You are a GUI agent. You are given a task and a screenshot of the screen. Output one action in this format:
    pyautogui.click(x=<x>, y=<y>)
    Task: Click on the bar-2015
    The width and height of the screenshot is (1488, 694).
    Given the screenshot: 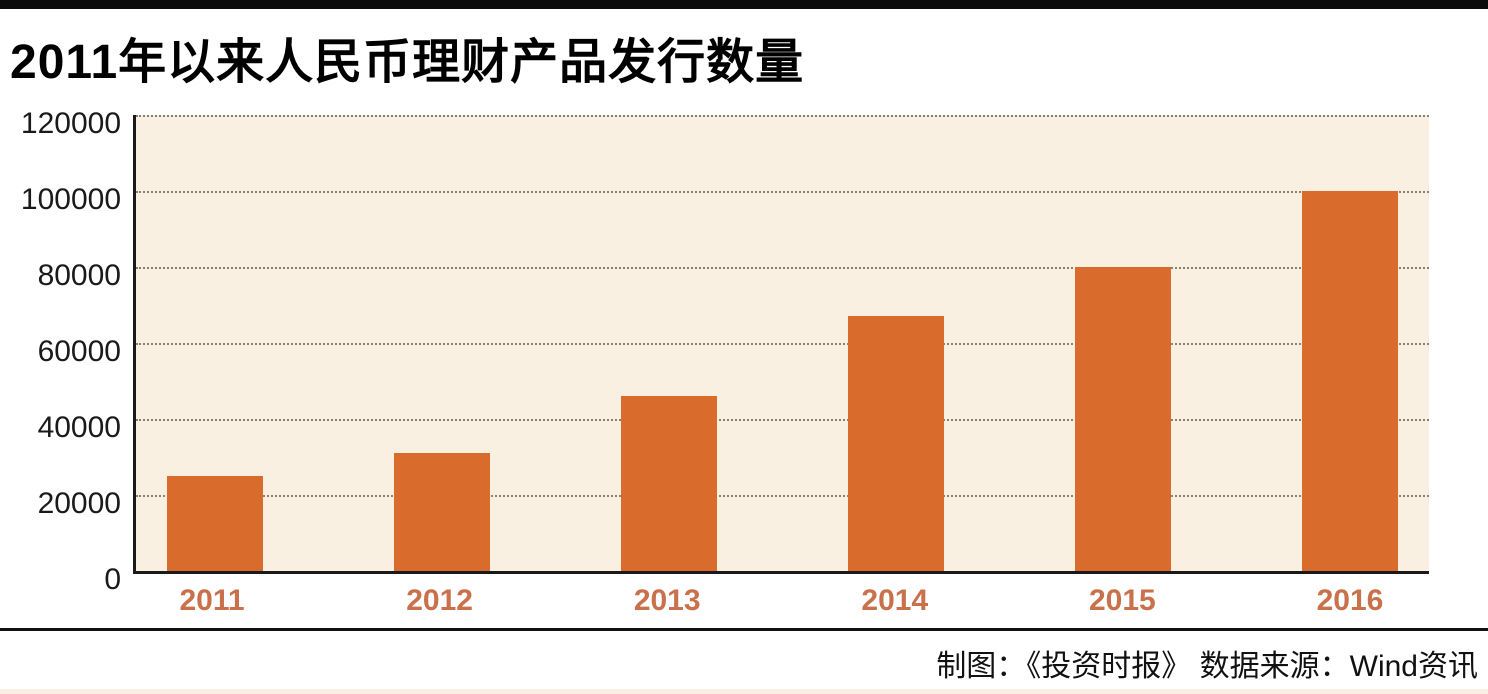 What is the action you would take?
    pyautogui.click(x=1123, y=419)
    